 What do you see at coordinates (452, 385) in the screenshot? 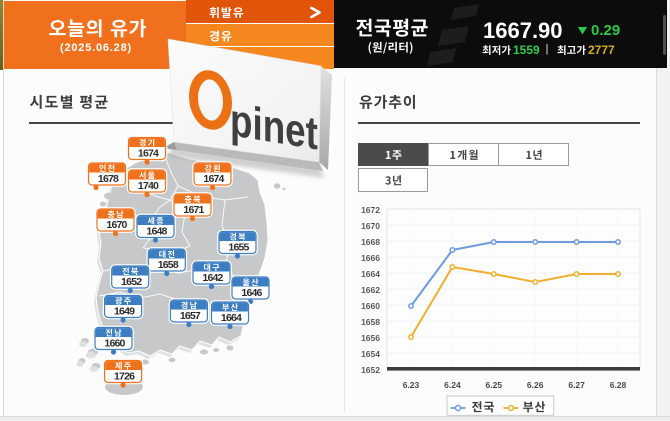
I see `svg-text: 6.24` at bounding box center [452, 385].